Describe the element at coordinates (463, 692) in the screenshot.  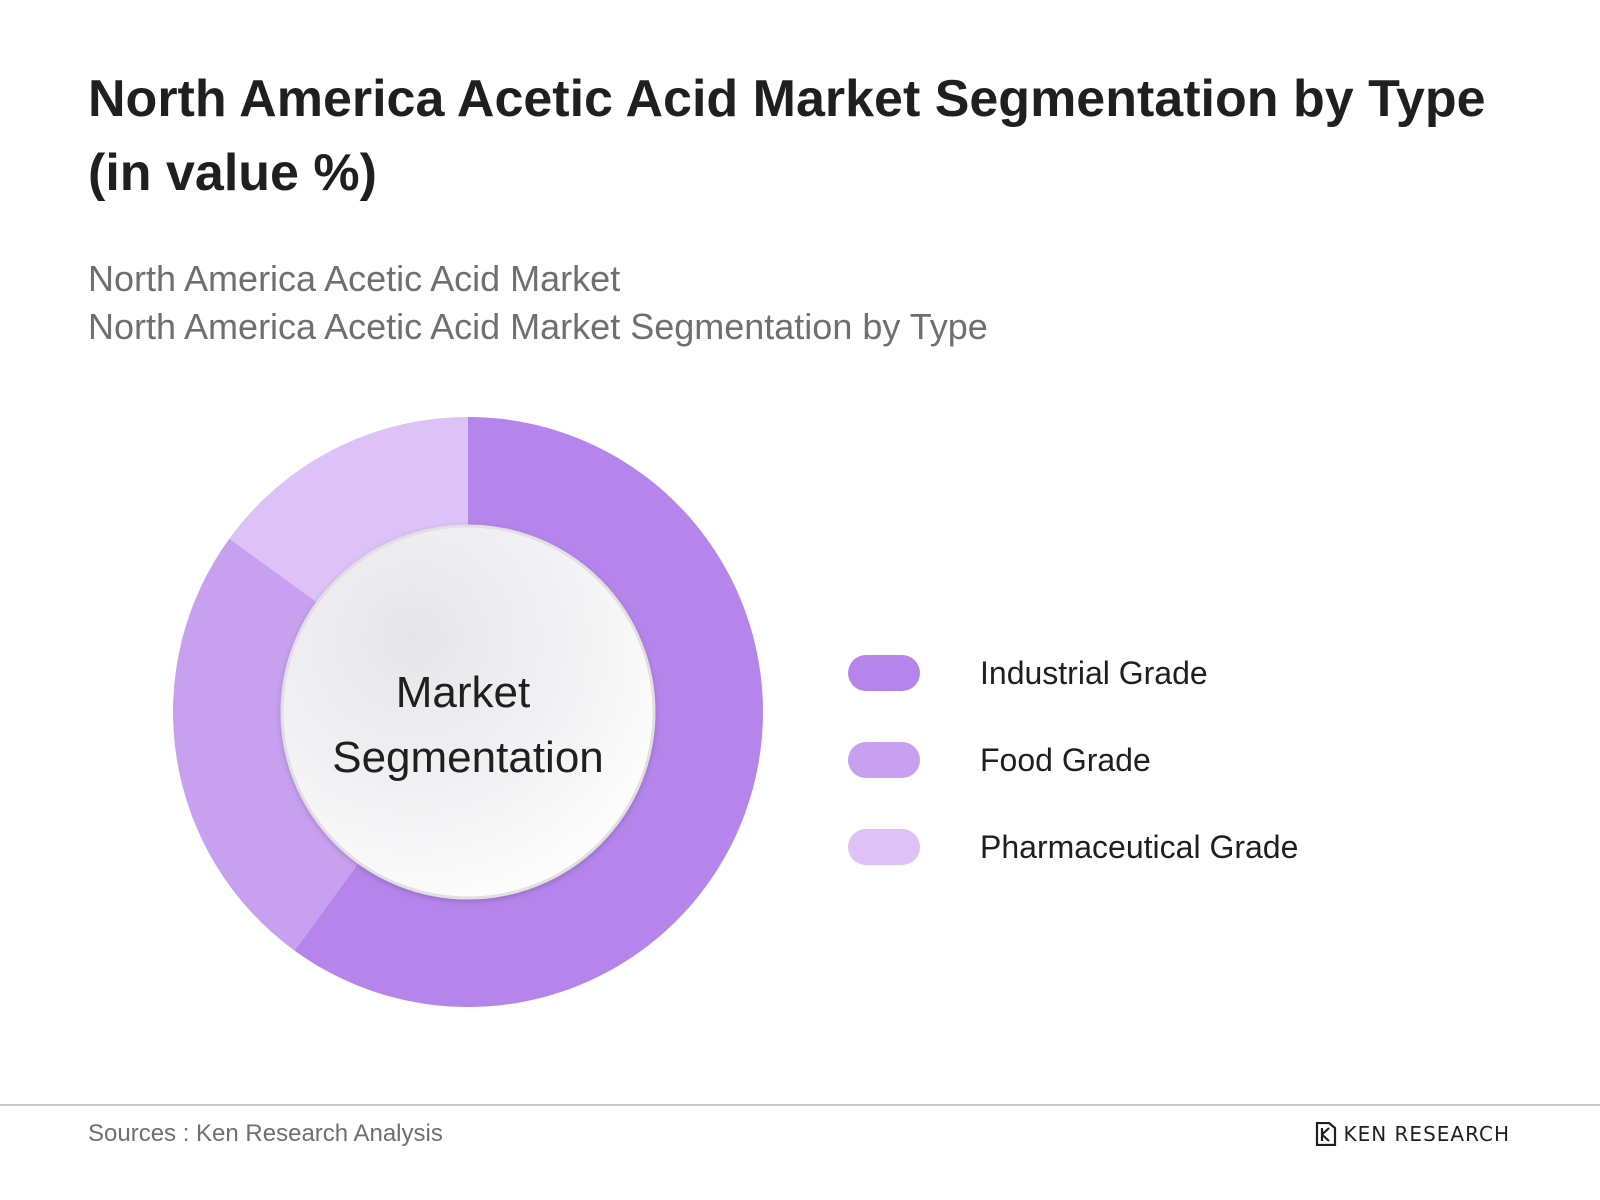
I see `center-label-line-1: Market` at that location.